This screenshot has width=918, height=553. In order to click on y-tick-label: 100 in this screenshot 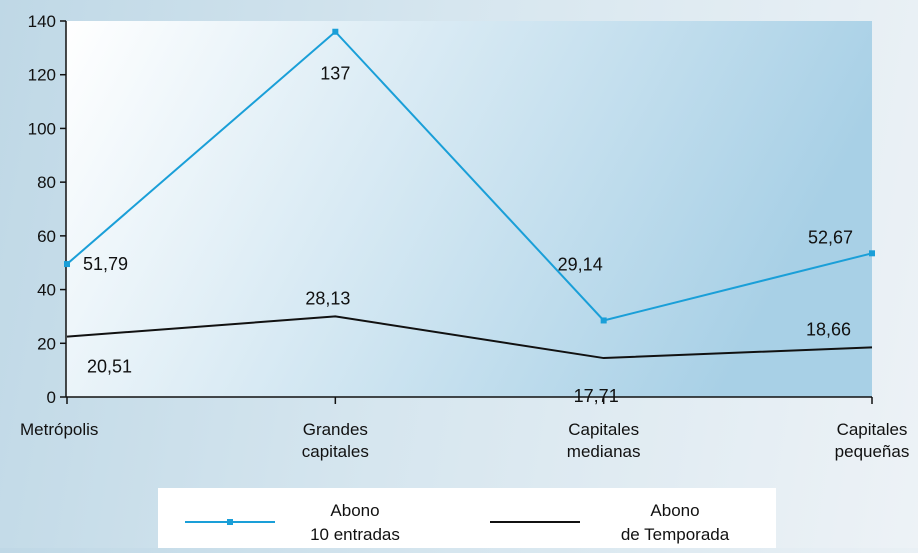, I will do `click(42, 128)`.